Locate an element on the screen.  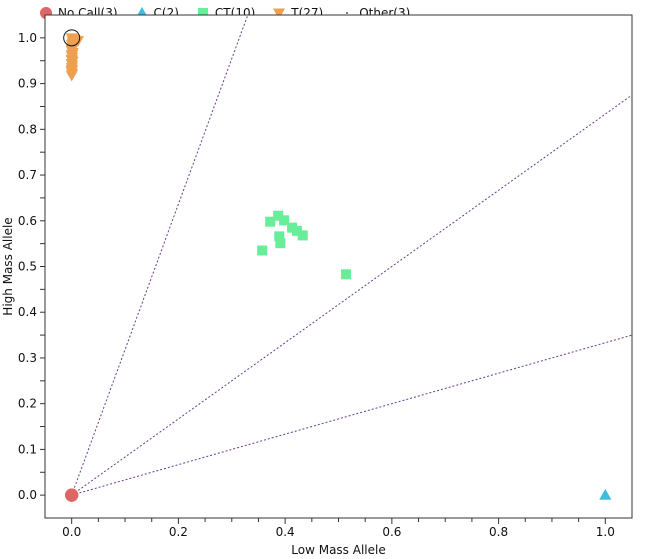
y-tick-label: 0.6 is located at coordinates (27, 221).